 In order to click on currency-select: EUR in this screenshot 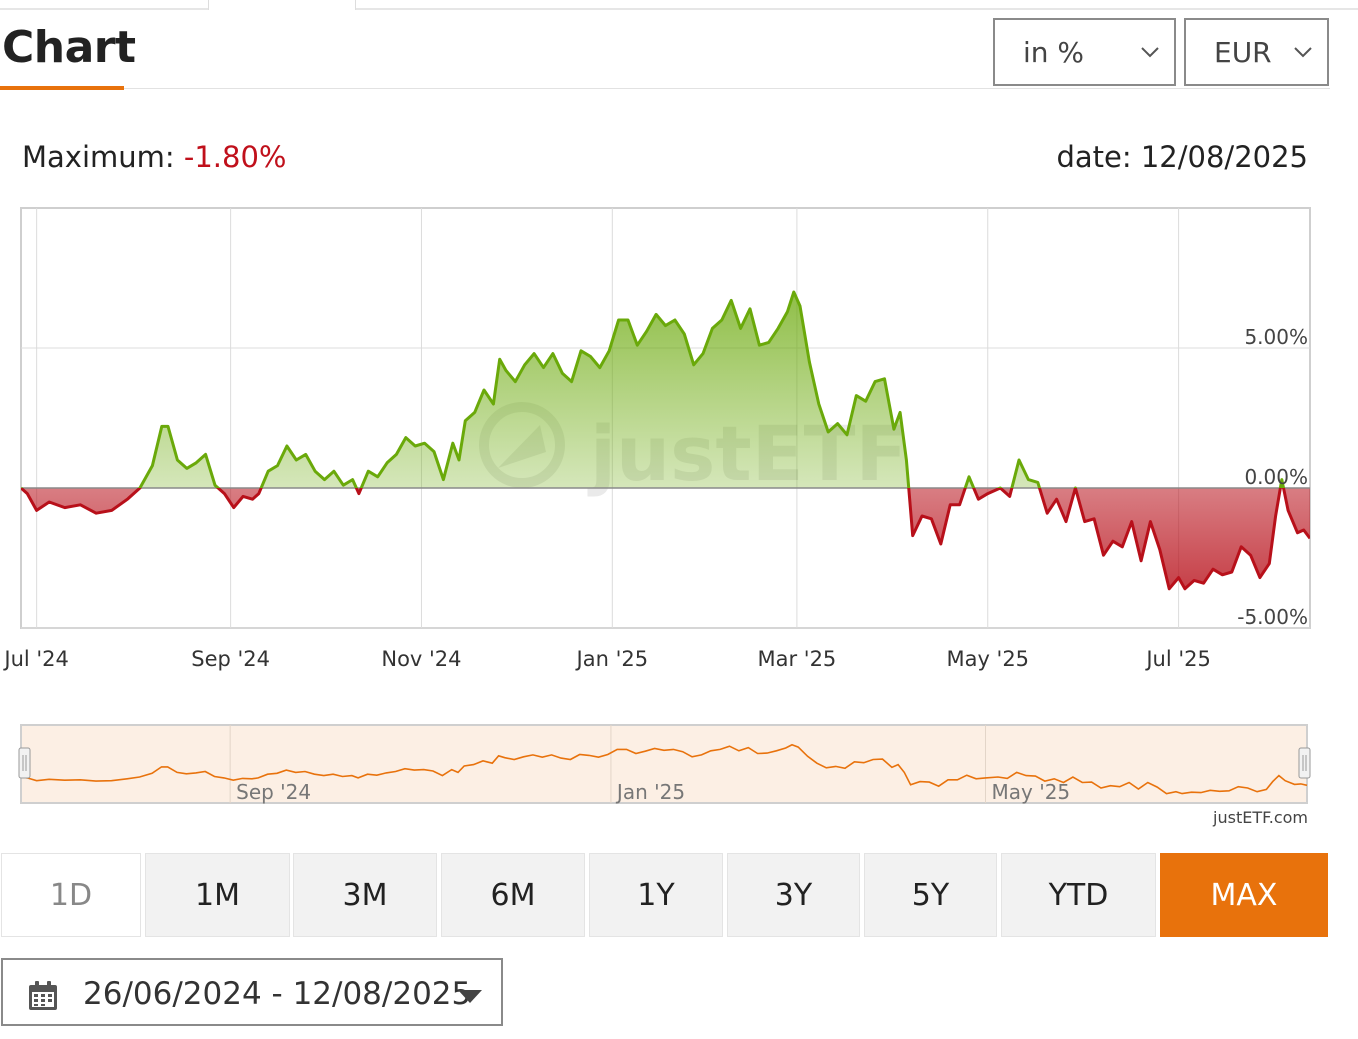, I will do `click(1256, 52)`.